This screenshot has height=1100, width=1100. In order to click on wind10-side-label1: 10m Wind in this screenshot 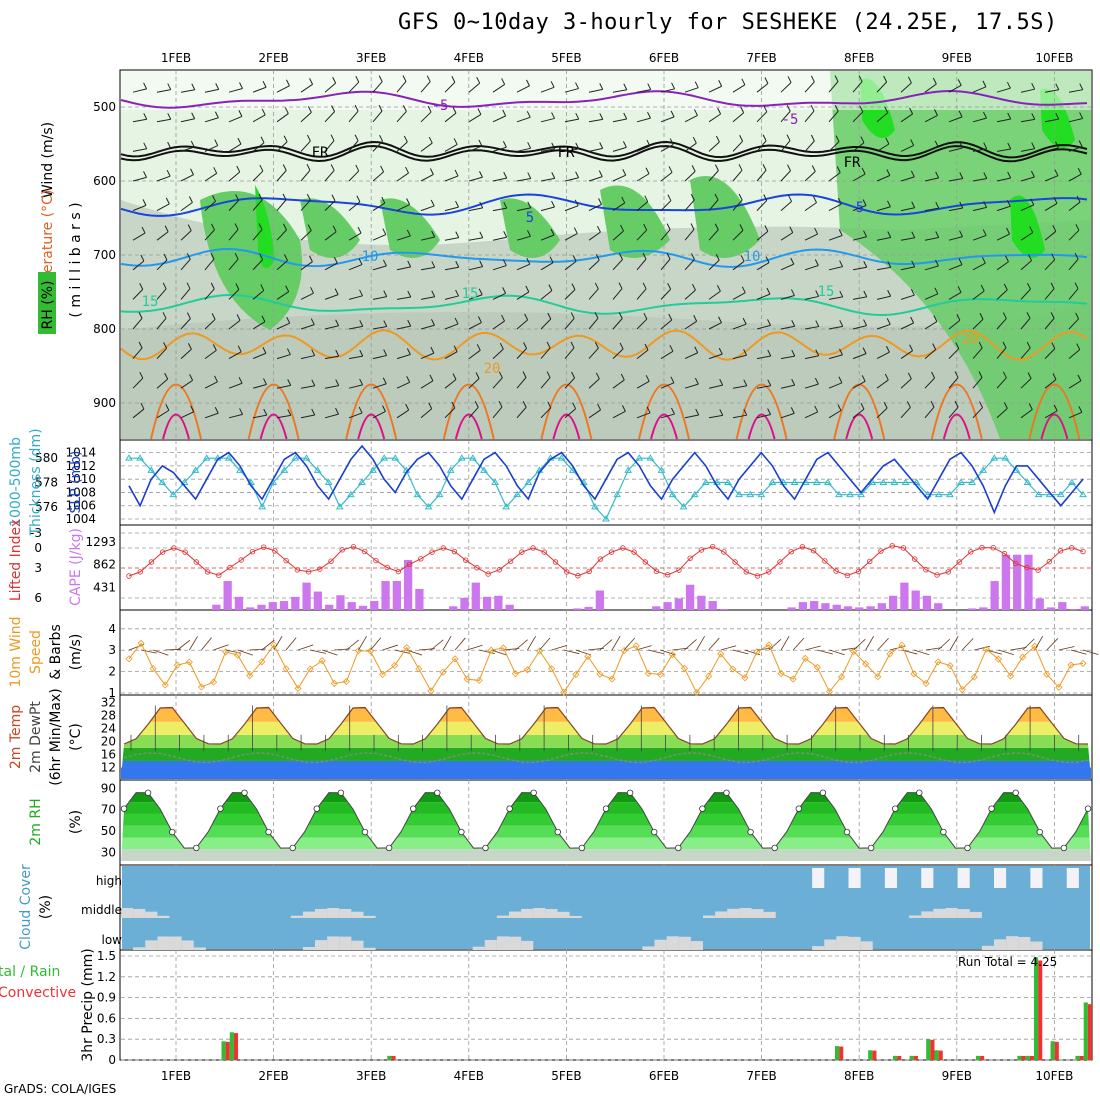, I will do `click(16, 651)`.